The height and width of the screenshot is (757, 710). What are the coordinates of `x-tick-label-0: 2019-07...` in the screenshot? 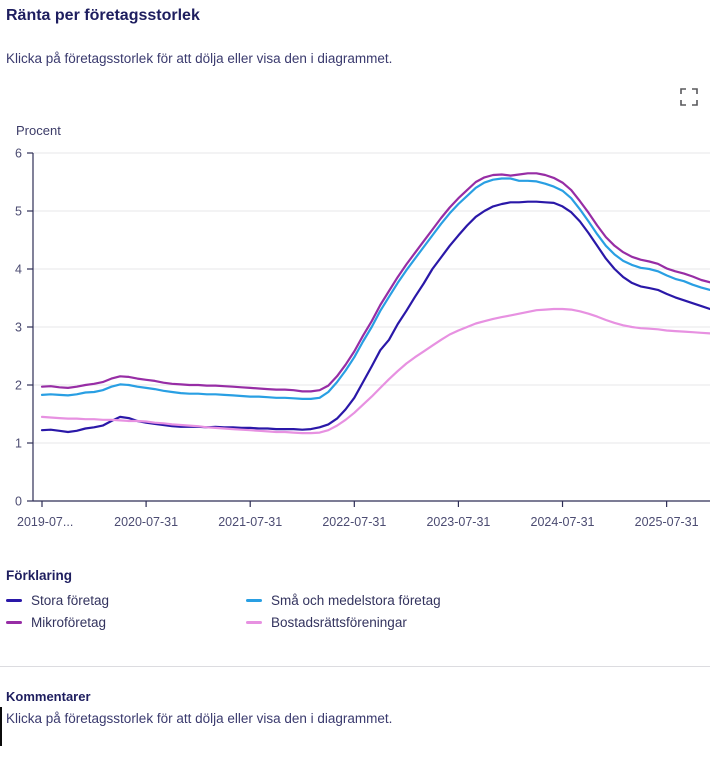 It's located at (45, 522).